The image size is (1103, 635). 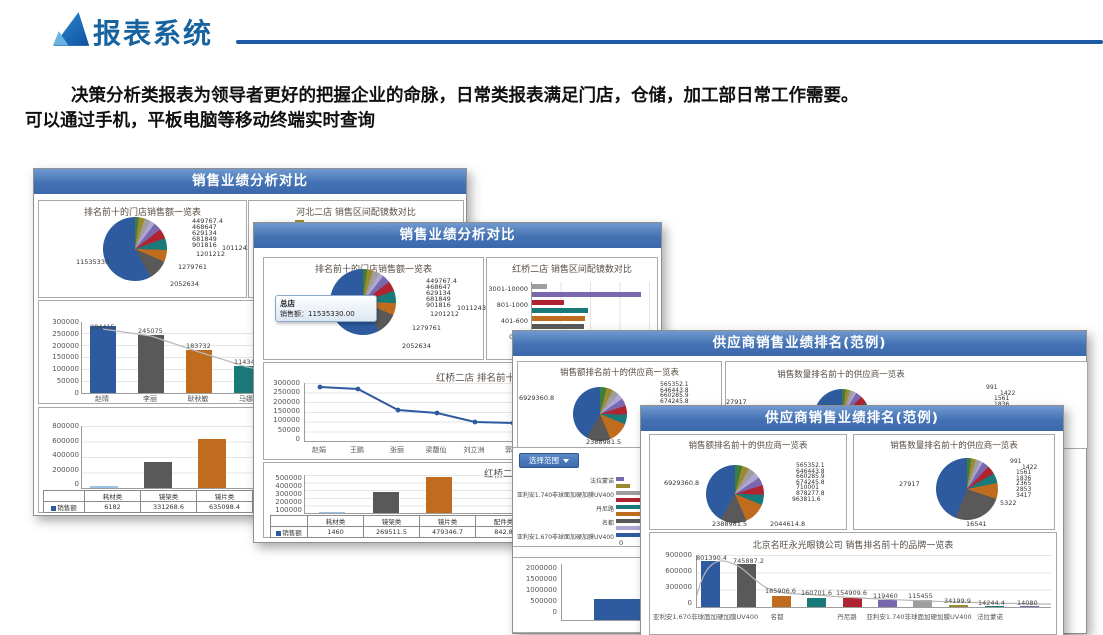 I want to click on bar-value: 183732, so click(x=198, y=346).